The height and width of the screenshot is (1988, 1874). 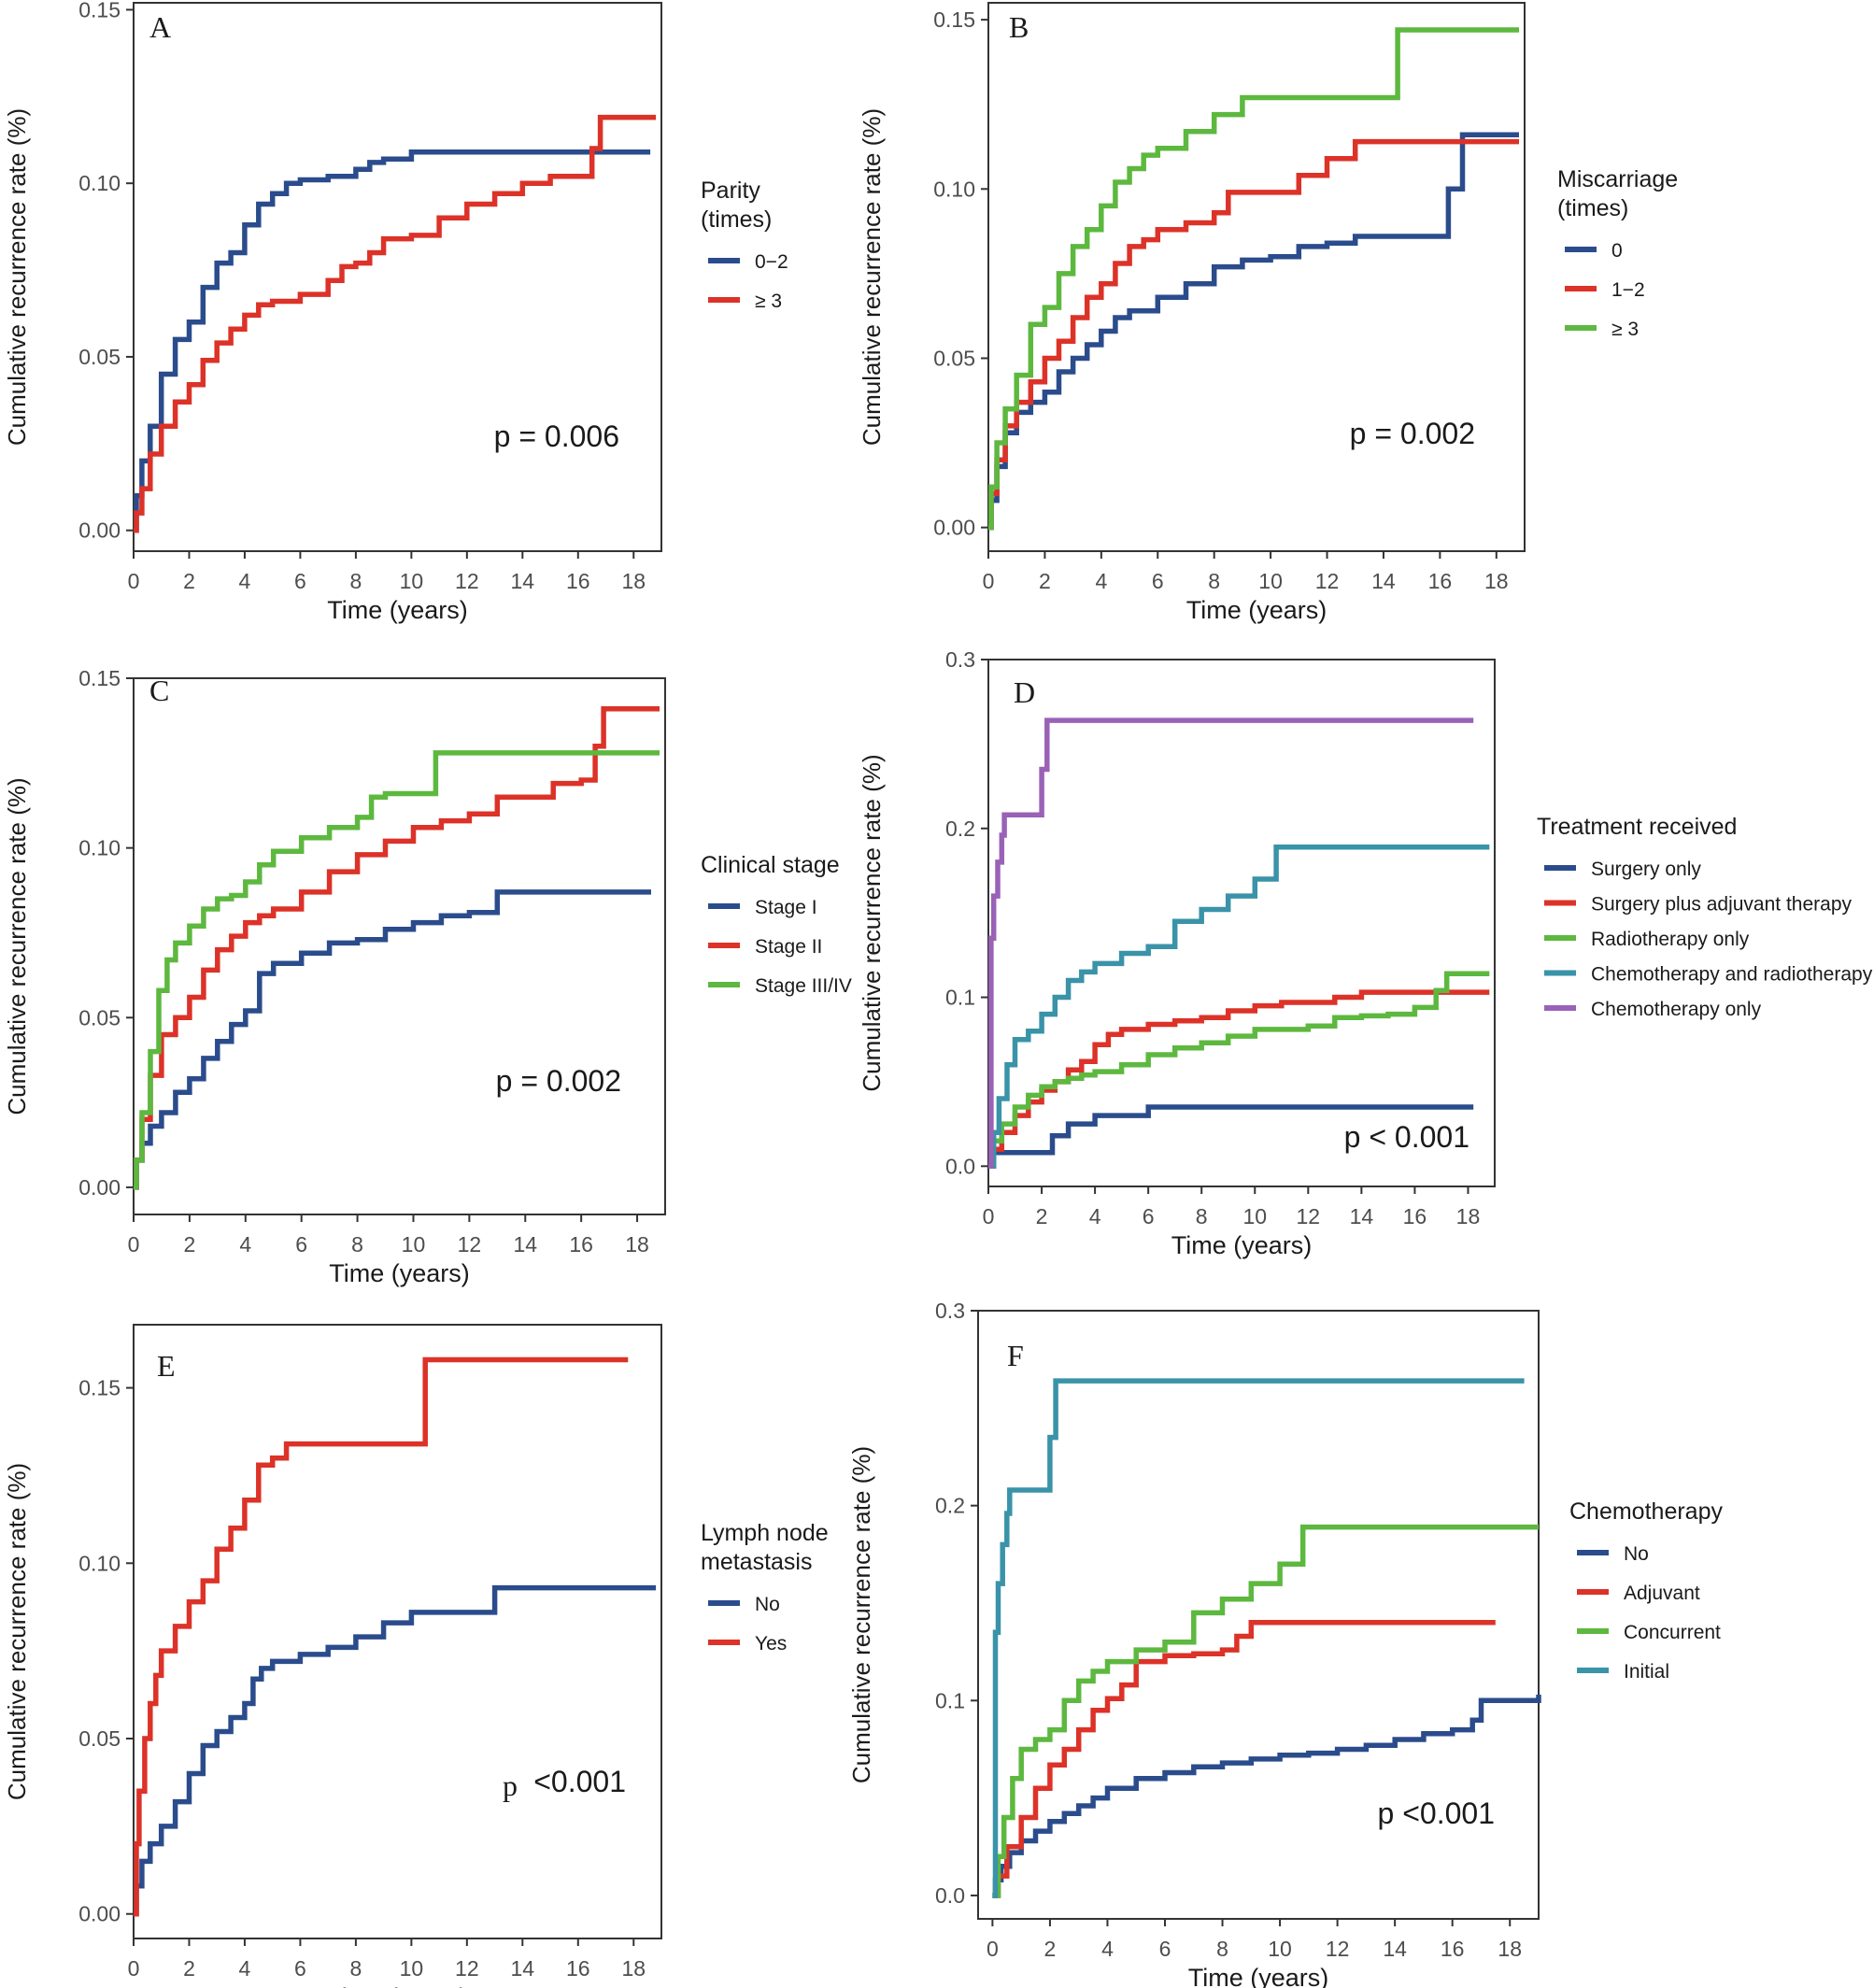 I want to click on legend: Miscarriage (times) 0 1−2 ≥ 3, so click(x=1618, y=253).